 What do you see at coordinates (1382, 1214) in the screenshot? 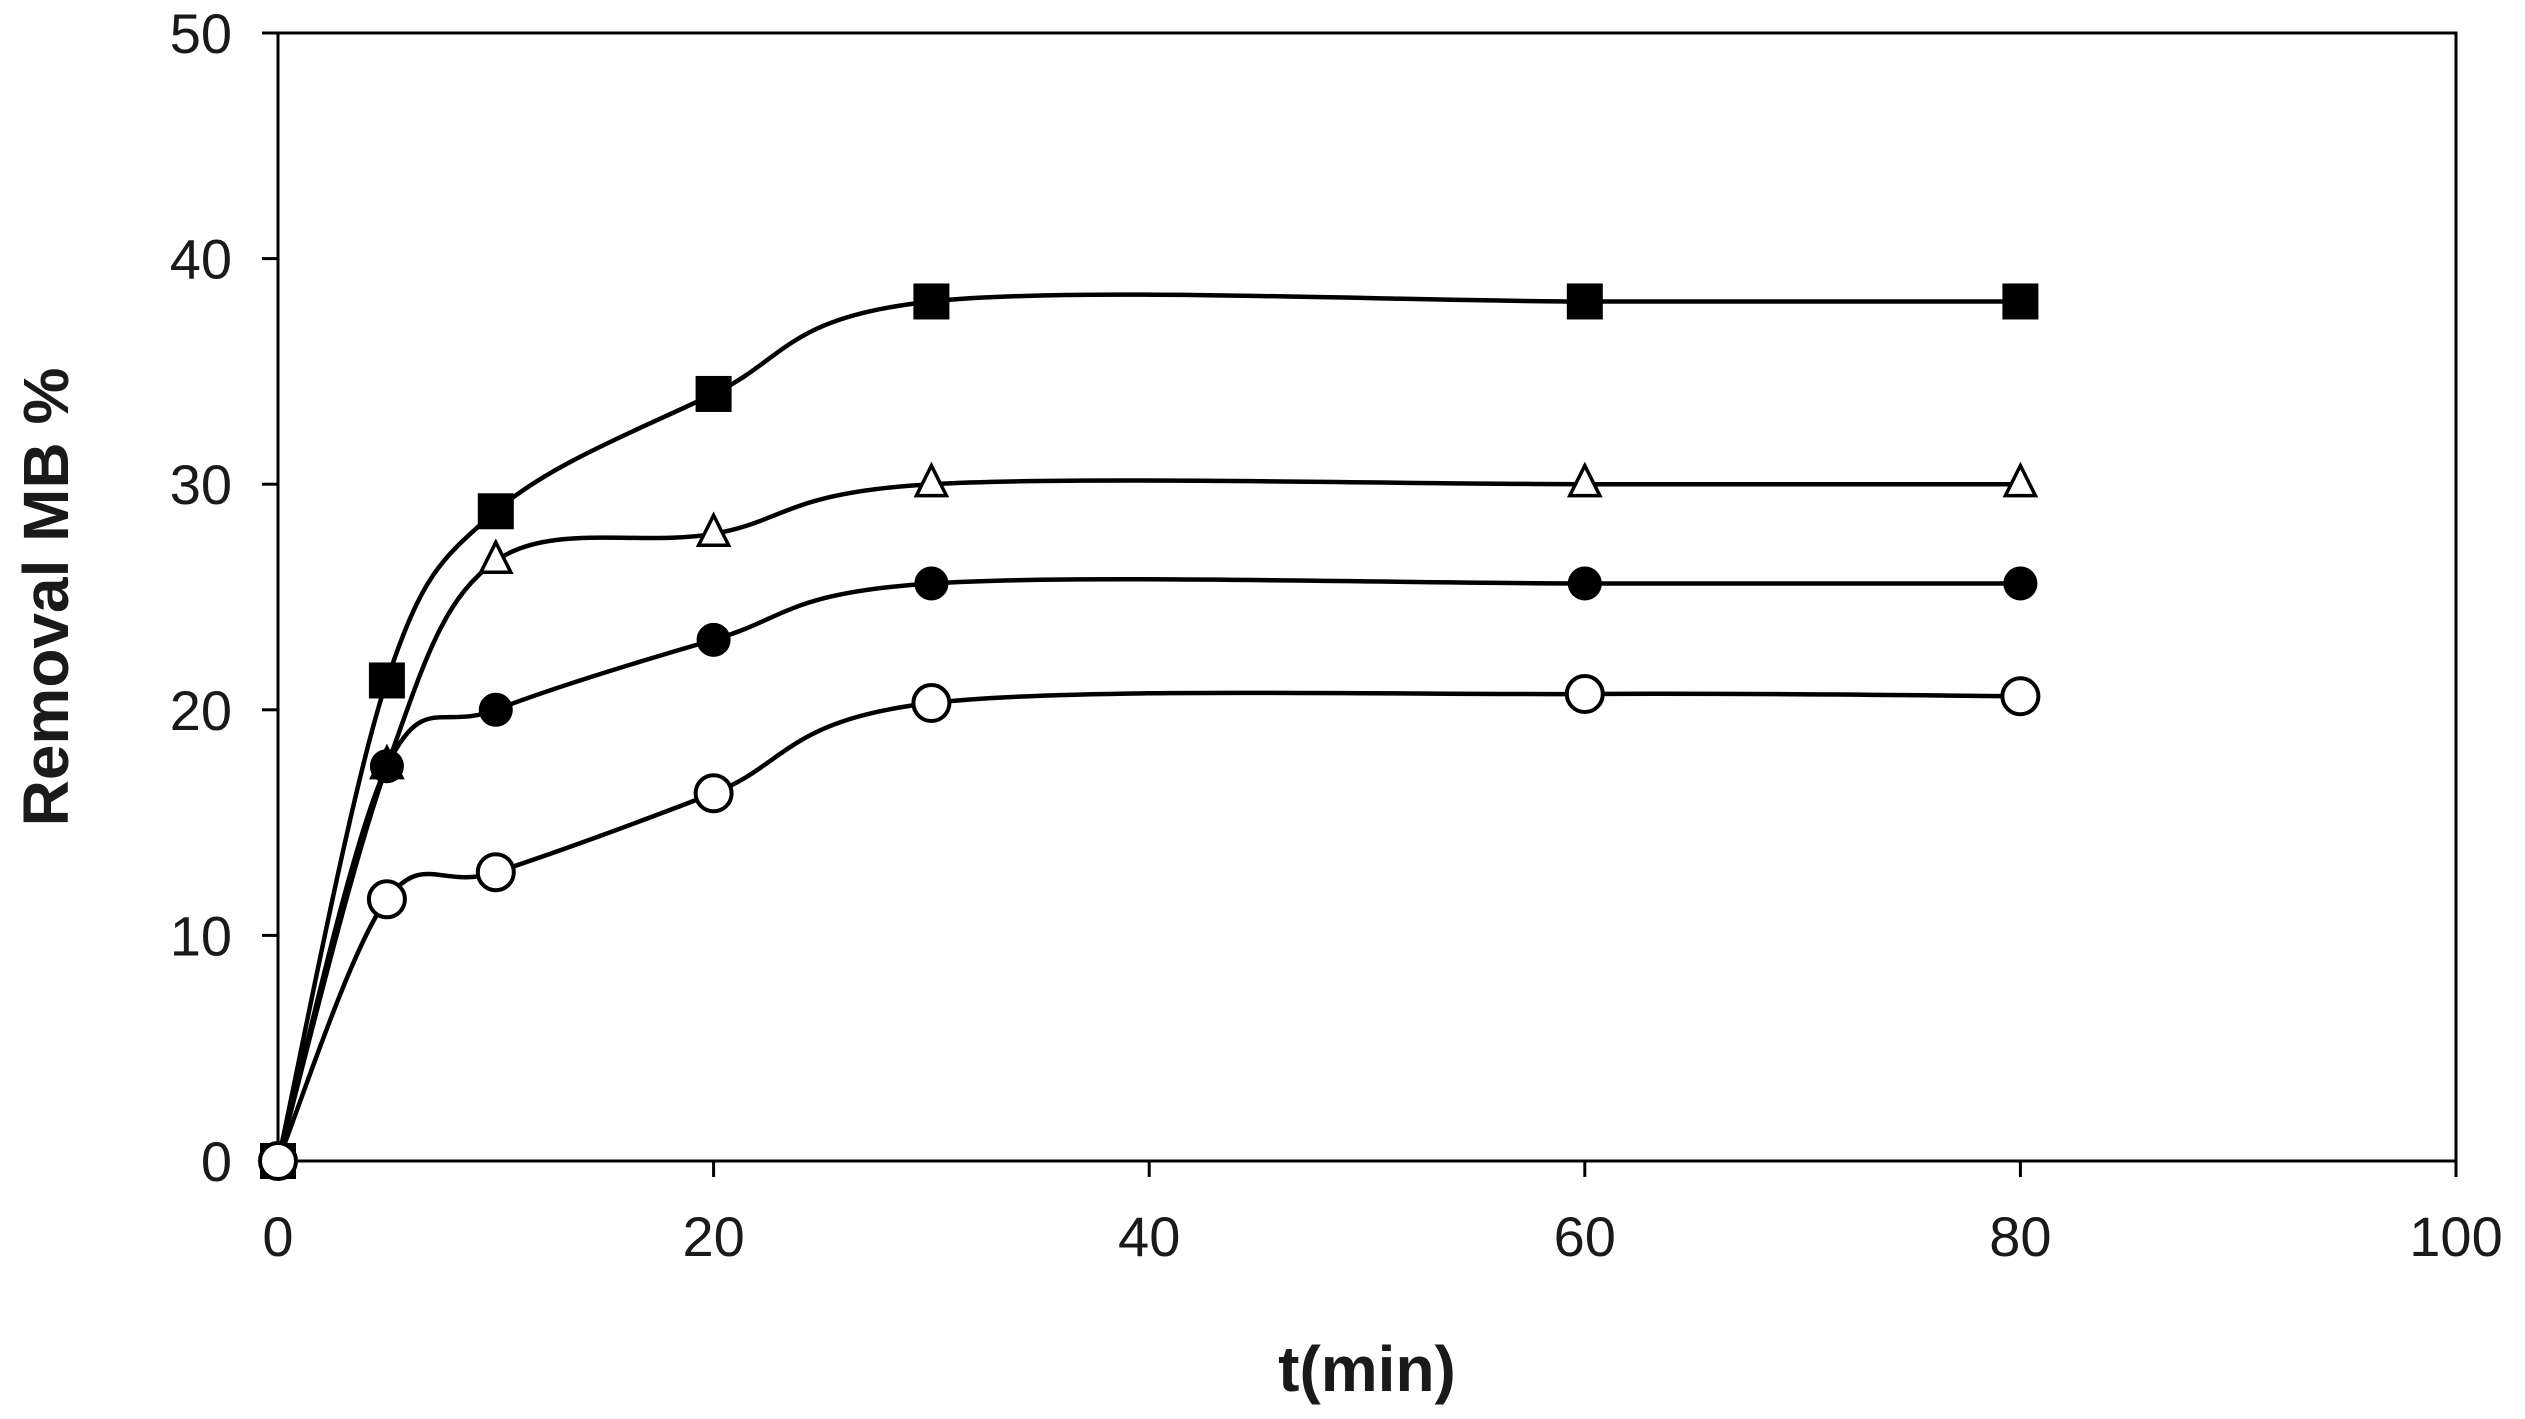
I see `x-axis-ticks: 0 20 40 60 80 100` at bounding box center [1382, 1214].